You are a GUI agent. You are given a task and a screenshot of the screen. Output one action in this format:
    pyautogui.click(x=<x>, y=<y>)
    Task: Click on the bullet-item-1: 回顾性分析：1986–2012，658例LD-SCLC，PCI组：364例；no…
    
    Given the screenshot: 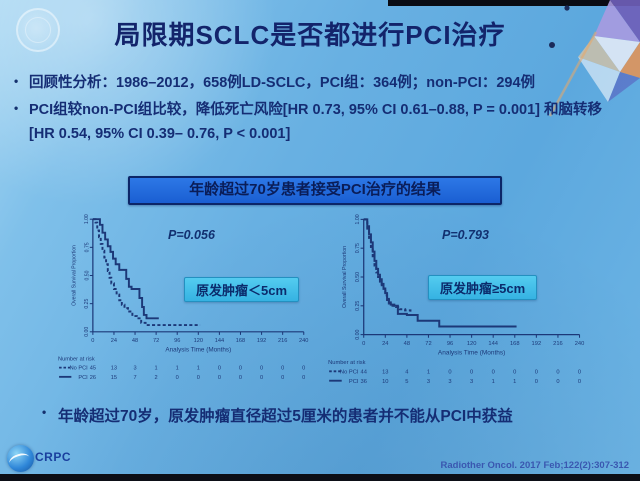 What is the action you would take?
    pyautogui.click(x=310, y=83)
    